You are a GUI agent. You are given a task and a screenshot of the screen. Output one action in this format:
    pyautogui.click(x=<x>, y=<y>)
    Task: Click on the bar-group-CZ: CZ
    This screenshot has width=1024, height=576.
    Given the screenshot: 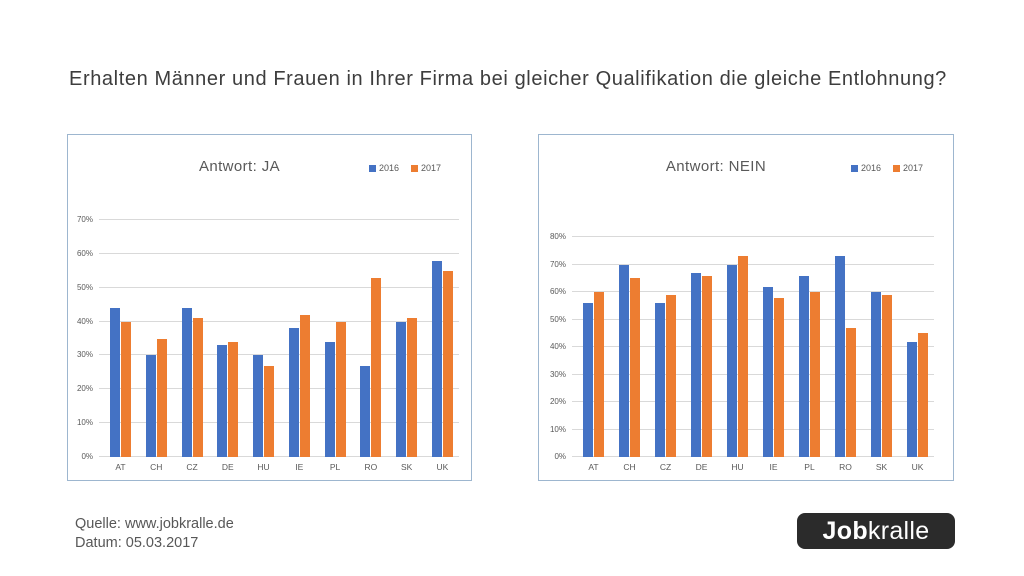 What is the action you would take?
    pyautogui.click(x=192, y=345)
    